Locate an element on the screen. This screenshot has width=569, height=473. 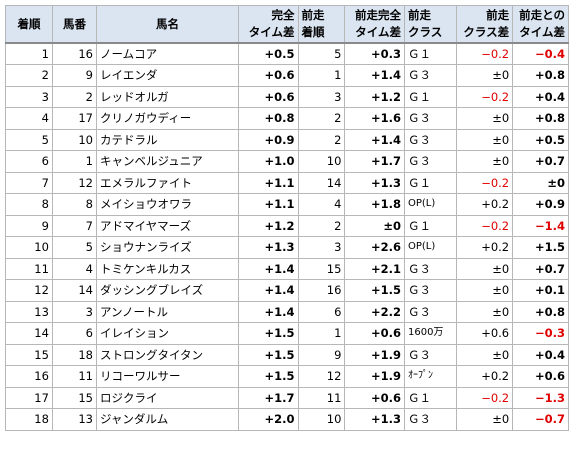
cell-finish: 16 is located at coordinates (29, 376).